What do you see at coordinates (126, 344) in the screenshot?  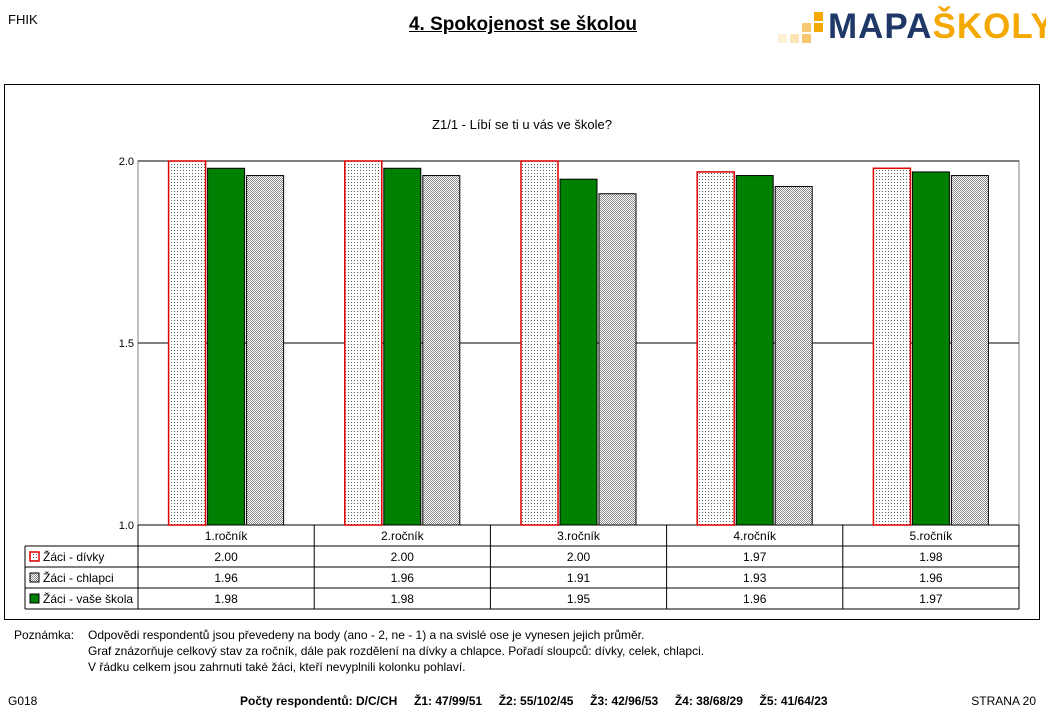 I see `y-tick-label: 1.5` at bounding box center [126, 344].